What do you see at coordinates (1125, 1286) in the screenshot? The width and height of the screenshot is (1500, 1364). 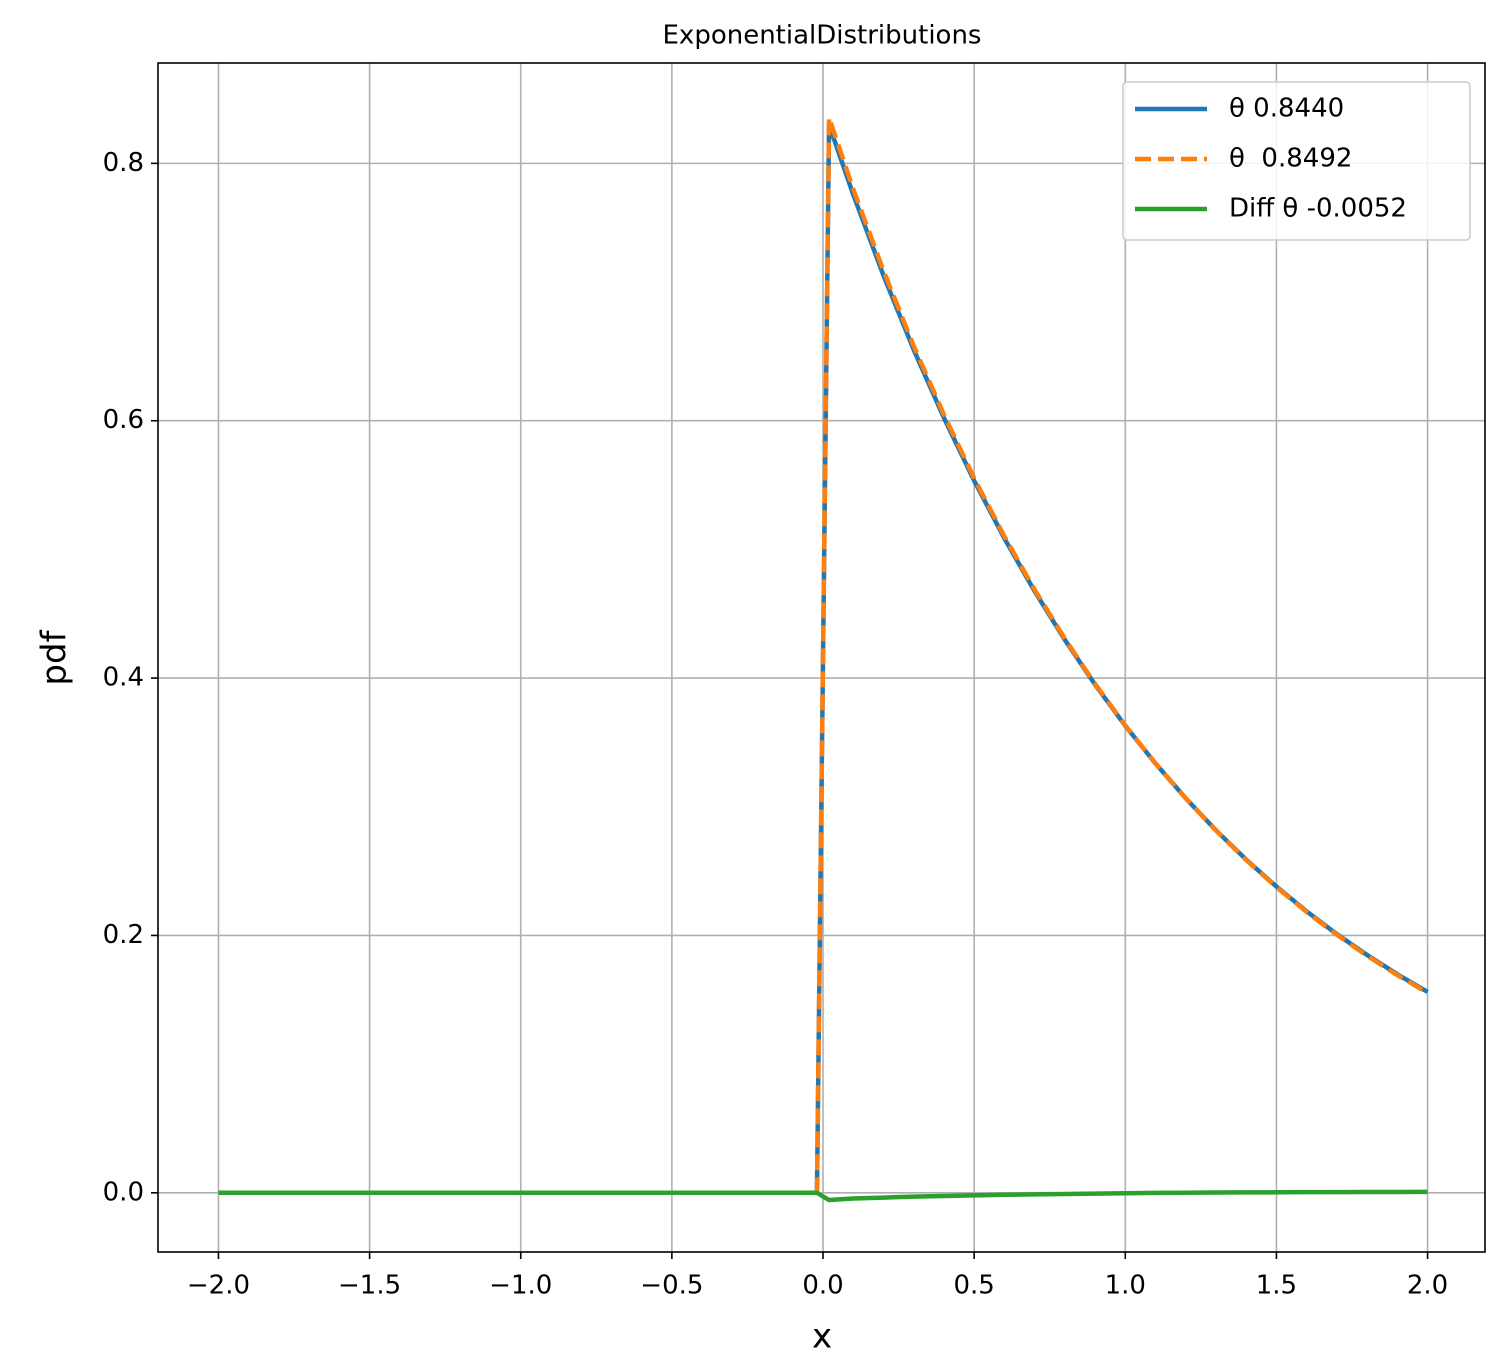 I see `x-tick-label: 1.0` at bounding box center [1125, 1286].